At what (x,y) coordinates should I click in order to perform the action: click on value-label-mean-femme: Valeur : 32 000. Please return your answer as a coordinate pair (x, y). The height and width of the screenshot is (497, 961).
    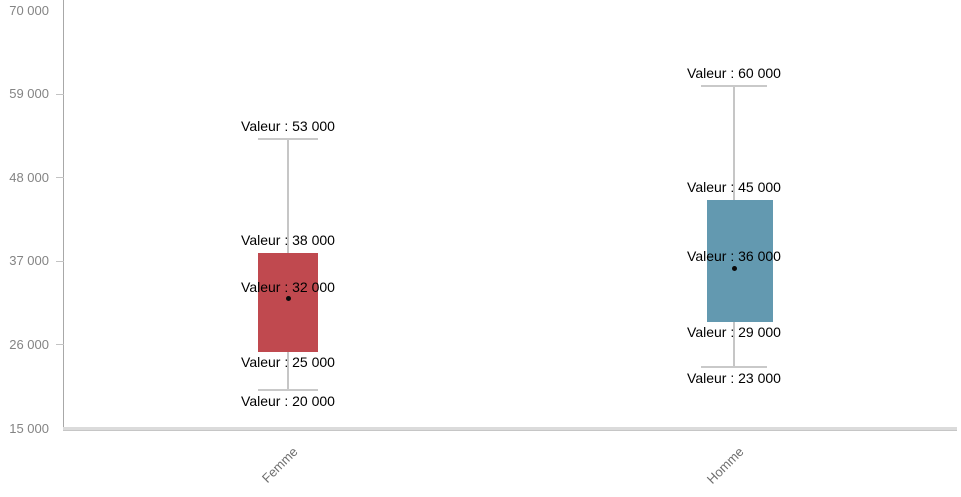
    Looking at the image, I should click on (288, 286).